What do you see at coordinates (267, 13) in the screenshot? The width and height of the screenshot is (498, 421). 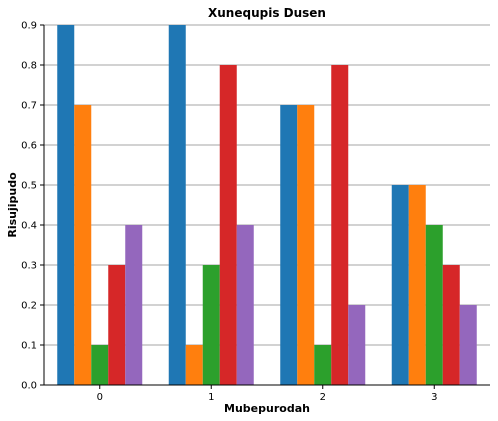 I see `chart-title: Xunequpis Dusen` at bounding box center [267, 13].